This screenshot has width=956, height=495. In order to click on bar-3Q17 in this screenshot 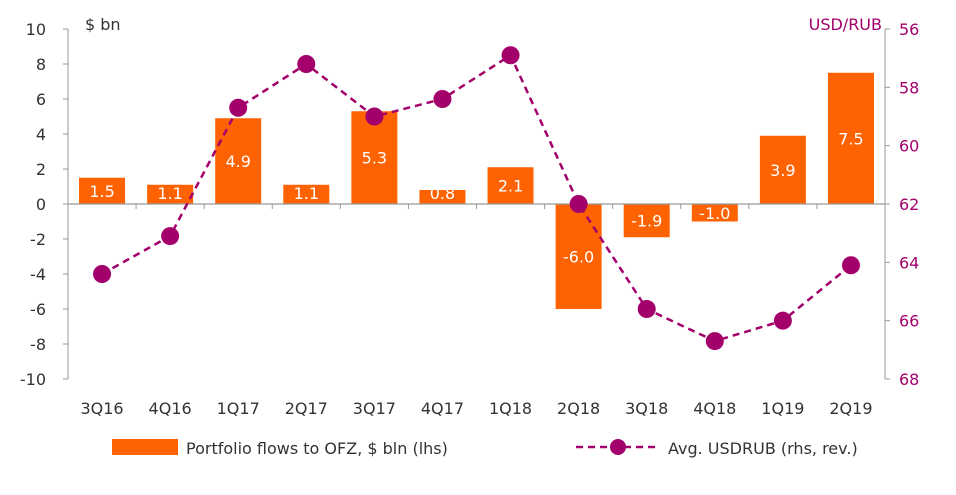, I will do `click(374, 157)`.